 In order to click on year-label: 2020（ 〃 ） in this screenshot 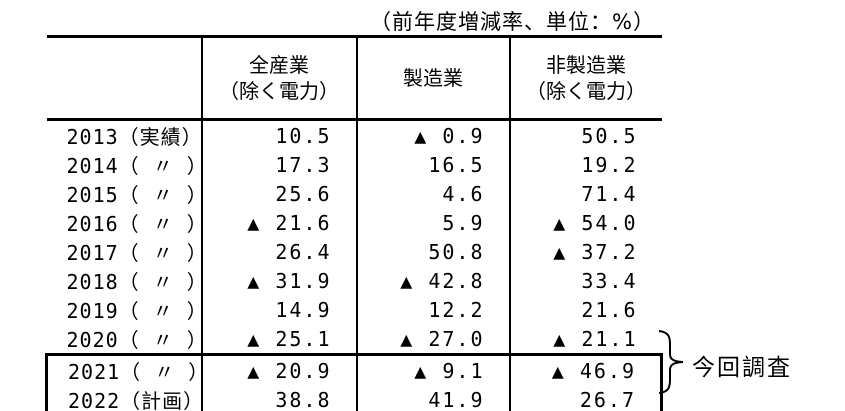, I will do `click(137, 340)`.